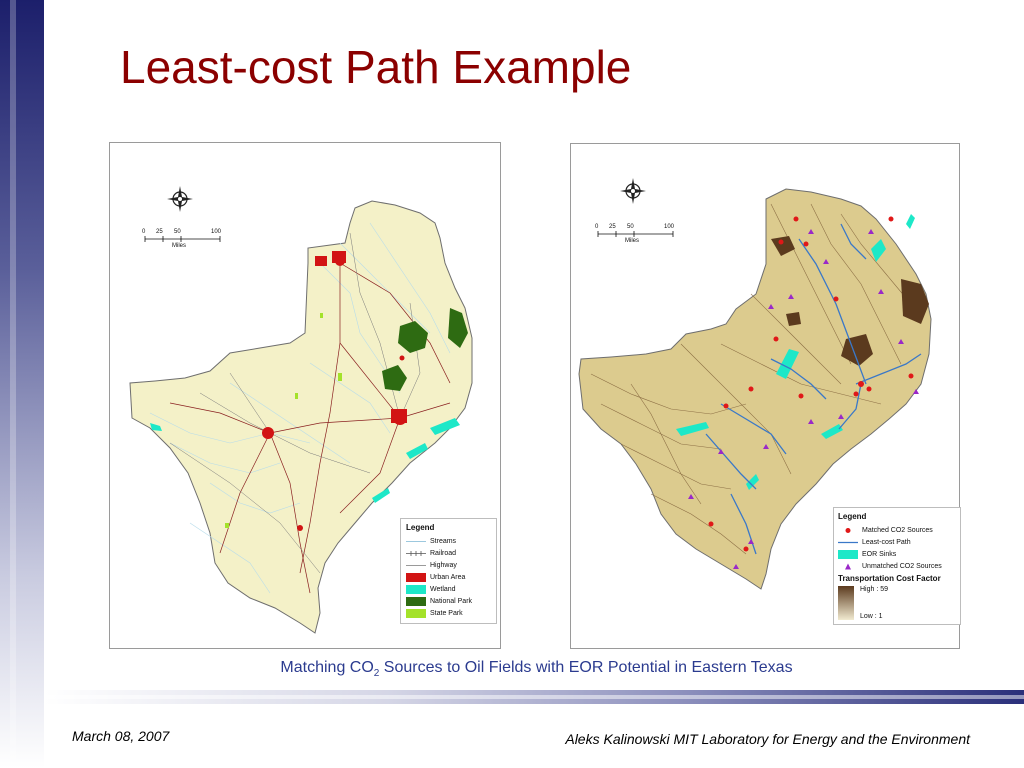 The image size is (1024, 768). I want to click on cost-factor-title: Transportation Cost Factor, so click(889, 578).